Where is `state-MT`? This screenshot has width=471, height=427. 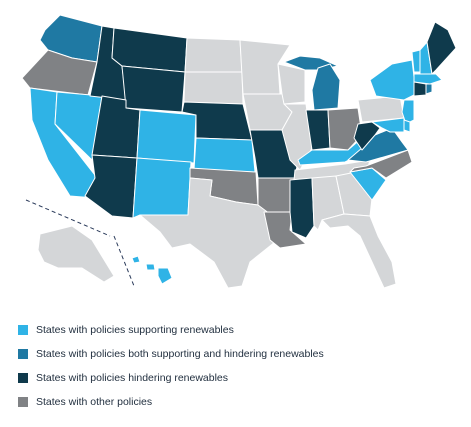 state-MT is located at coordinates (149, 50).